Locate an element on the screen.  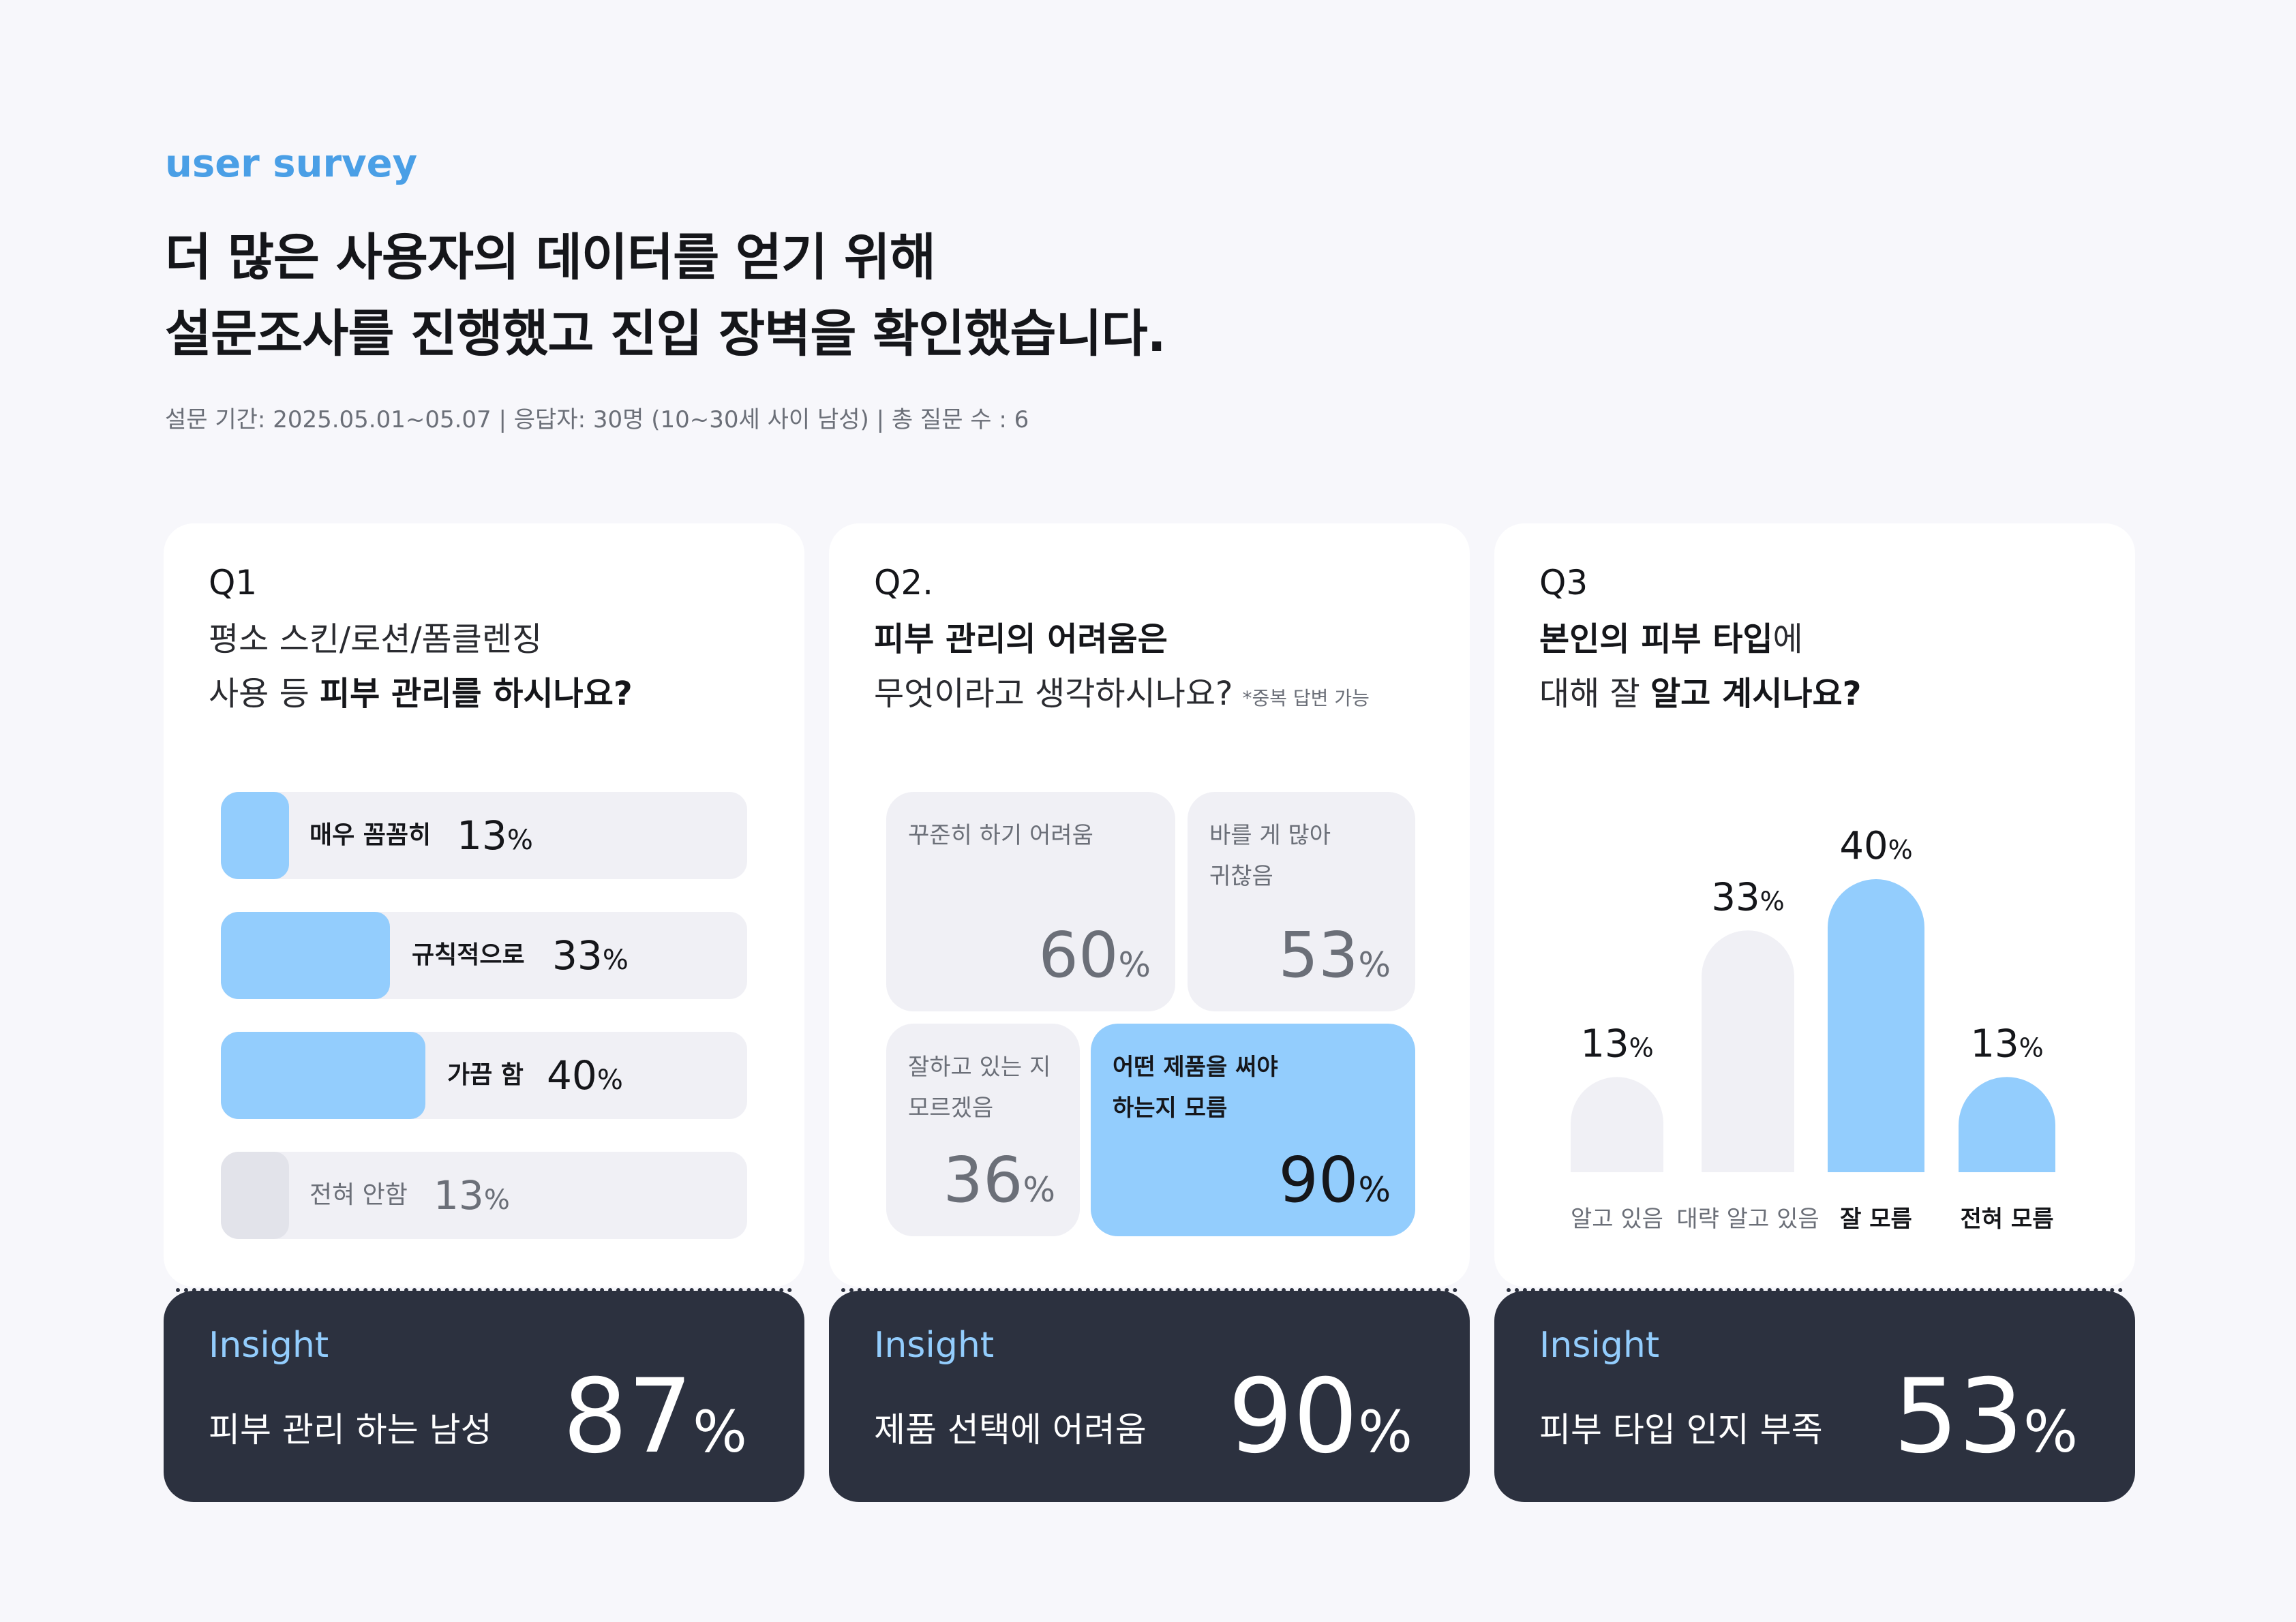
q1-option-1-label: 매우 꼼꼼히 is located at coordinates (370, 835).